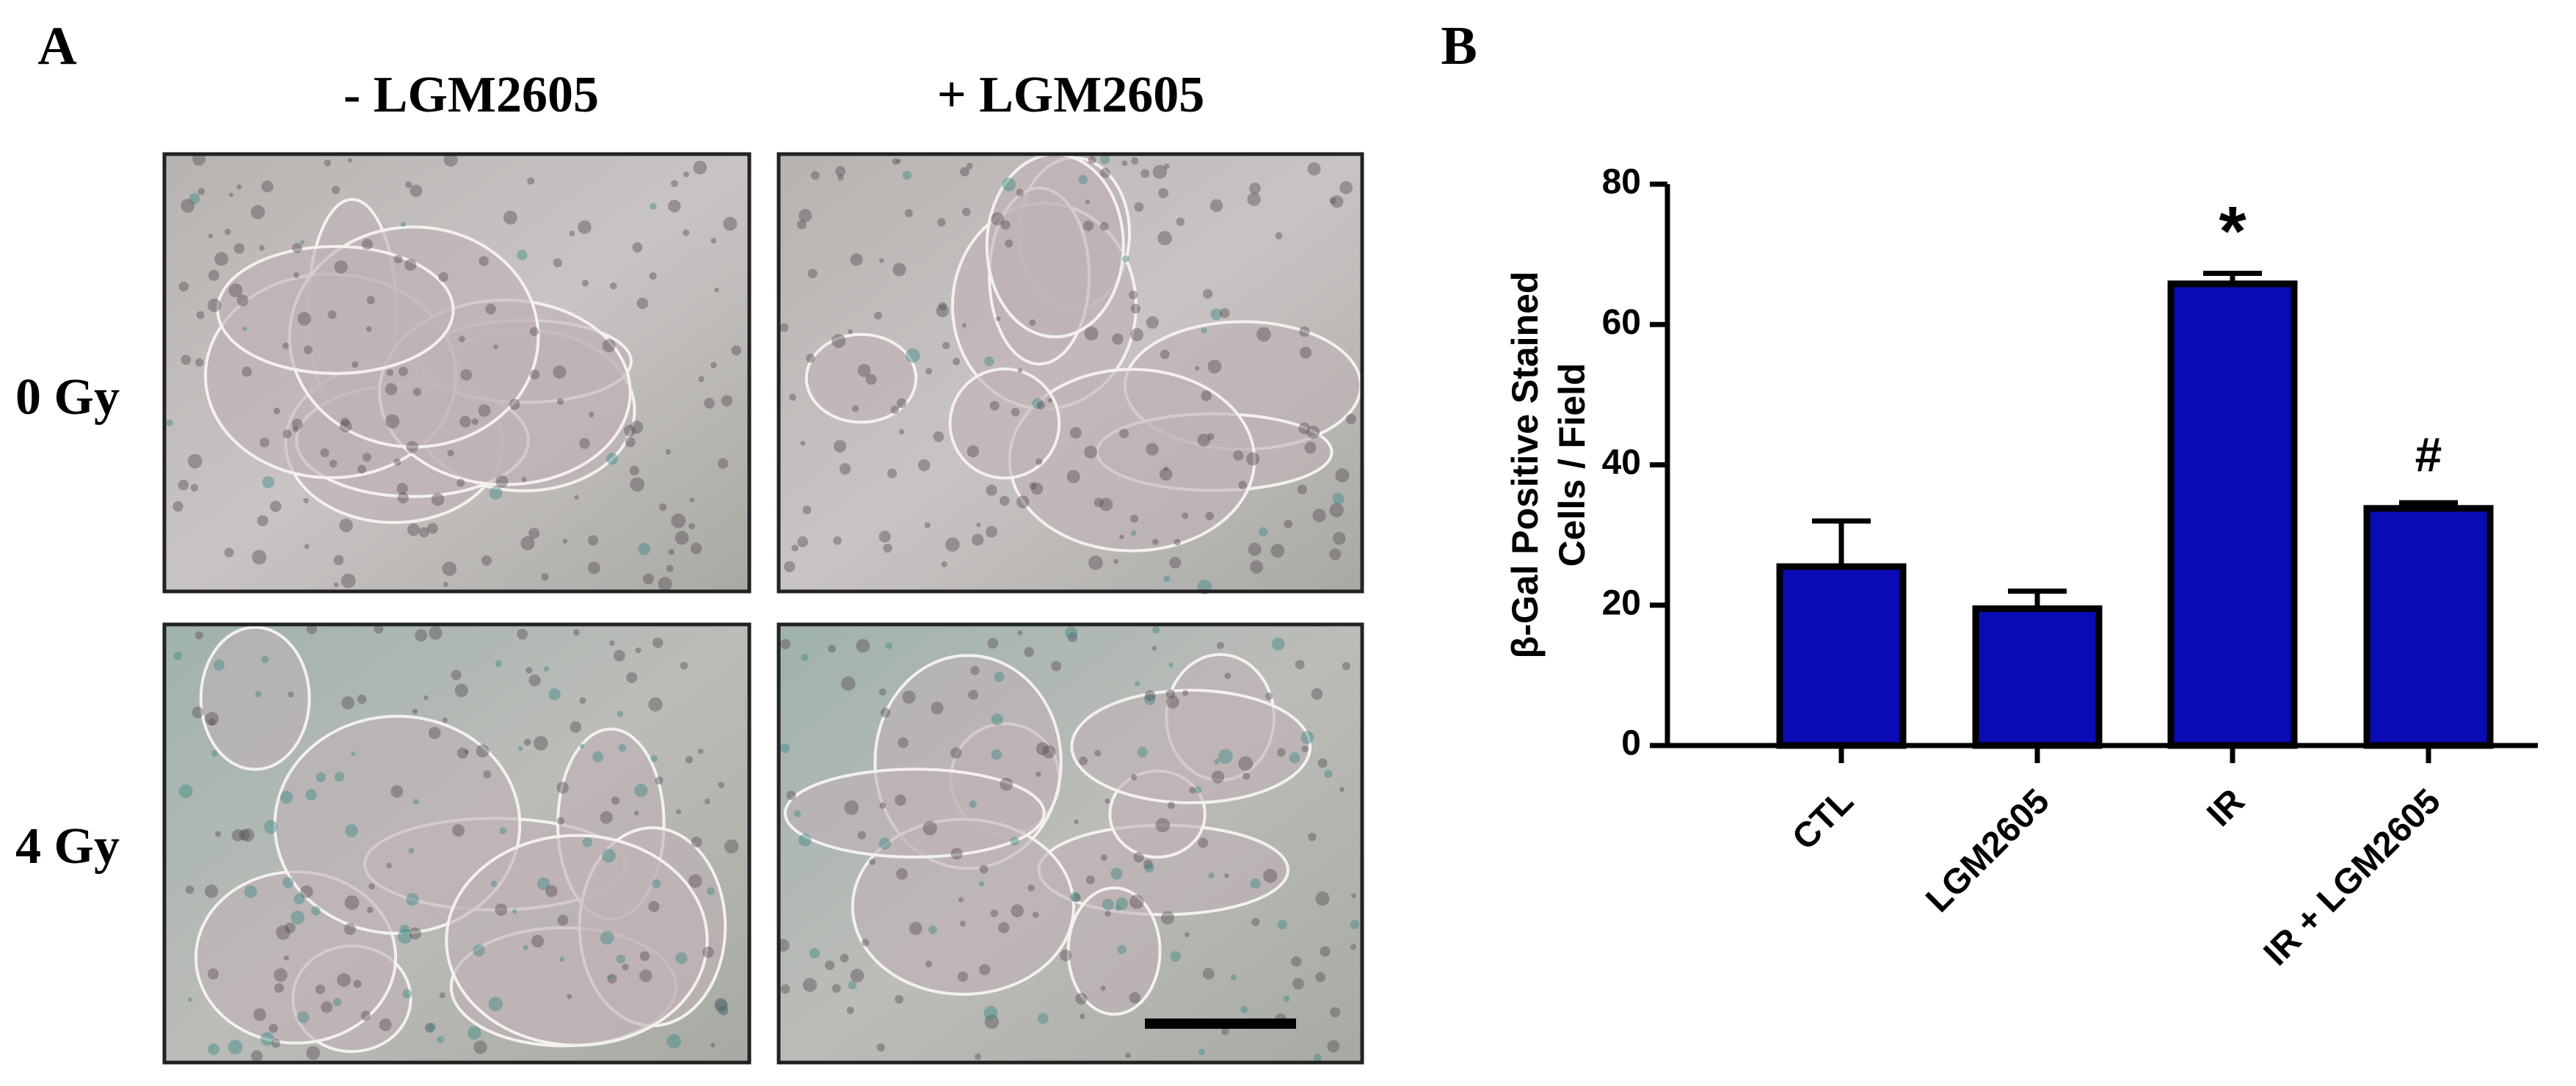  What do you see at coordinates (2226, 807) in the screenshot?
I see `x-tick-label: IR` at bounding box center [2226, 807].